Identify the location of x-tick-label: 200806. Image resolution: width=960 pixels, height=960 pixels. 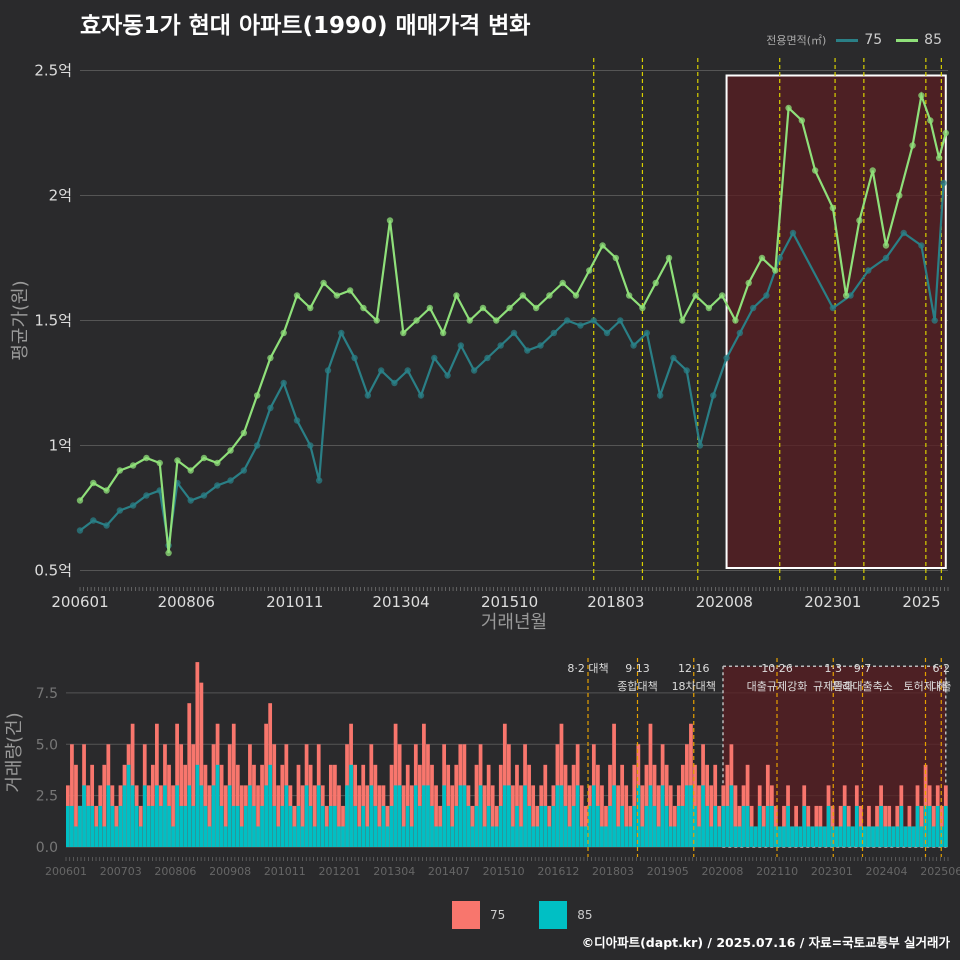
(186, 602).